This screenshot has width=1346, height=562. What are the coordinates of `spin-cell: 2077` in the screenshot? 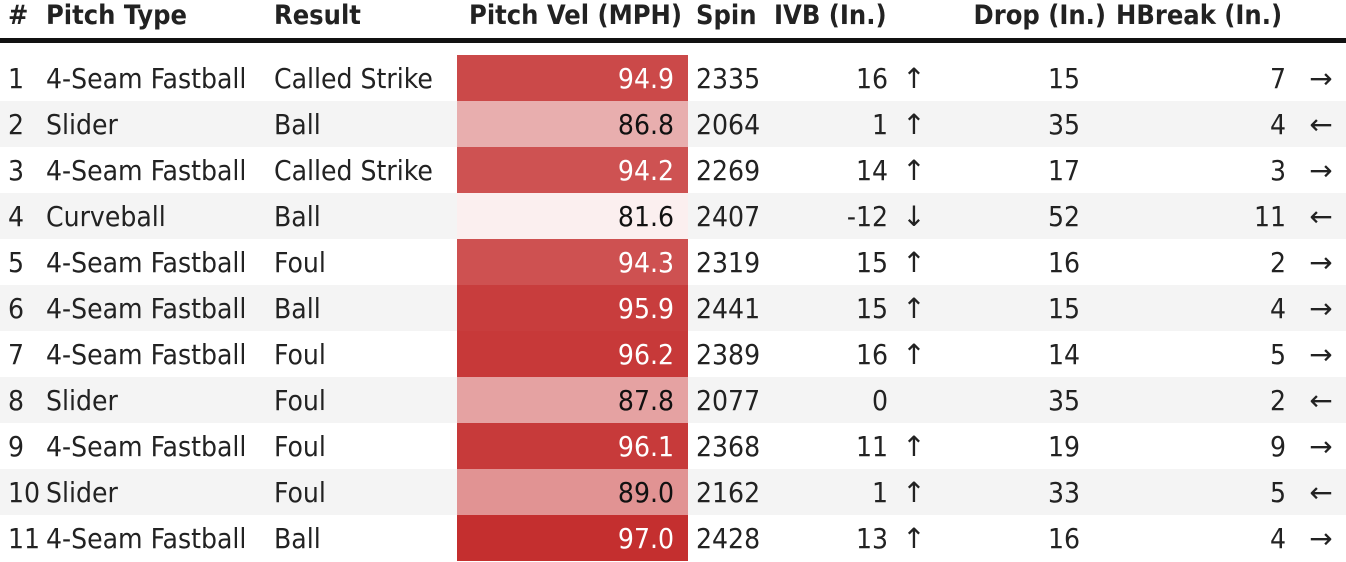 It's located at (728, 400).